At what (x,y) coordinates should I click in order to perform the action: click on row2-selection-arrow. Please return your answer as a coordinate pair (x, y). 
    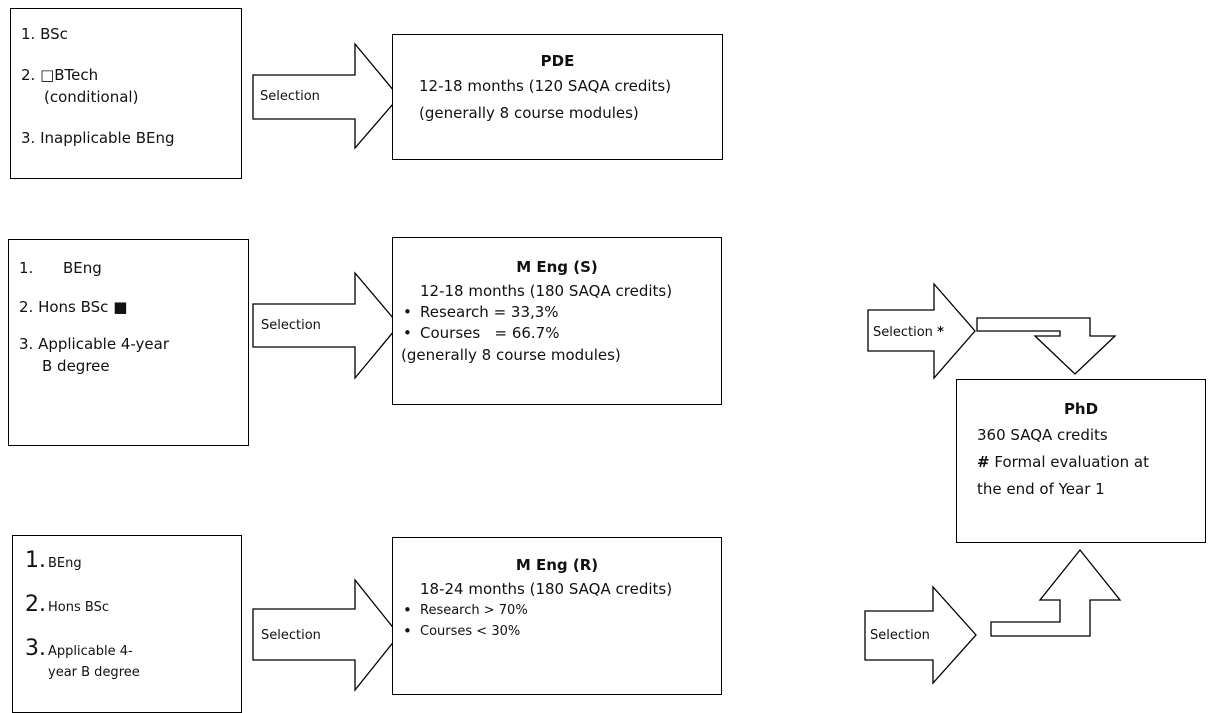
    Looking at the image, I should click on (326, 325).